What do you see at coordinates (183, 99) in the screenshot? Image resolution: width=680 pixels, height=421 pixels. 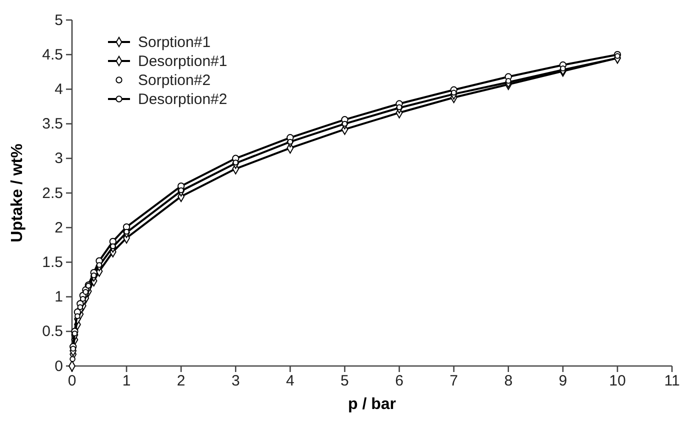 I see `legend-label: Desorption#2` at bounding box center [183, 99].